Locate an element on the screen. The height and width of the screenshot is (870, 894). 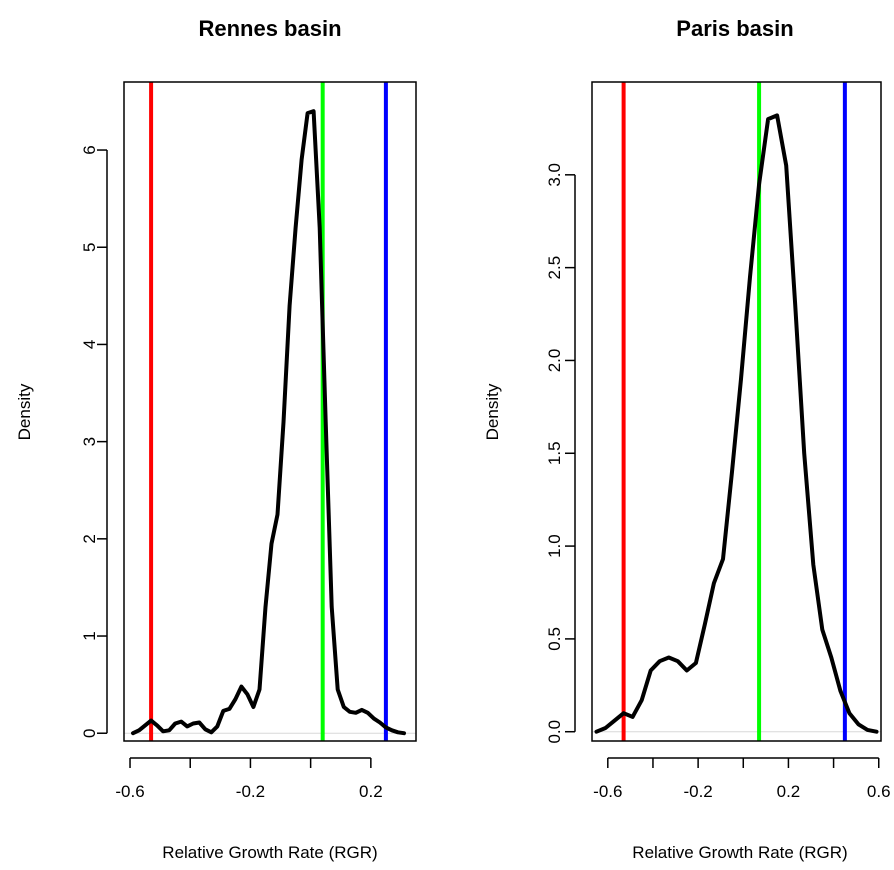
x-tick-label: 0.6 is located at coordinates (879, 791).